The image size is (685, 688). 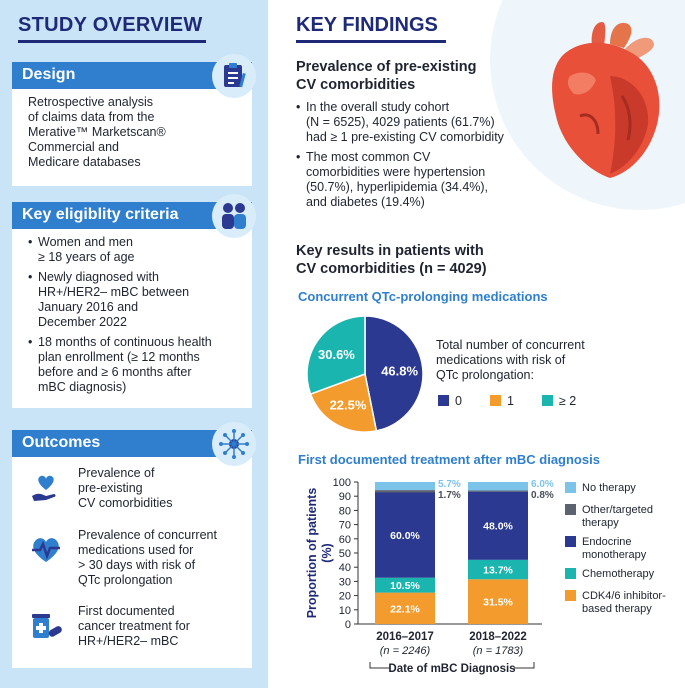 I want to click on pie-slice-label: 30.6%, so click(x=336, y=354).